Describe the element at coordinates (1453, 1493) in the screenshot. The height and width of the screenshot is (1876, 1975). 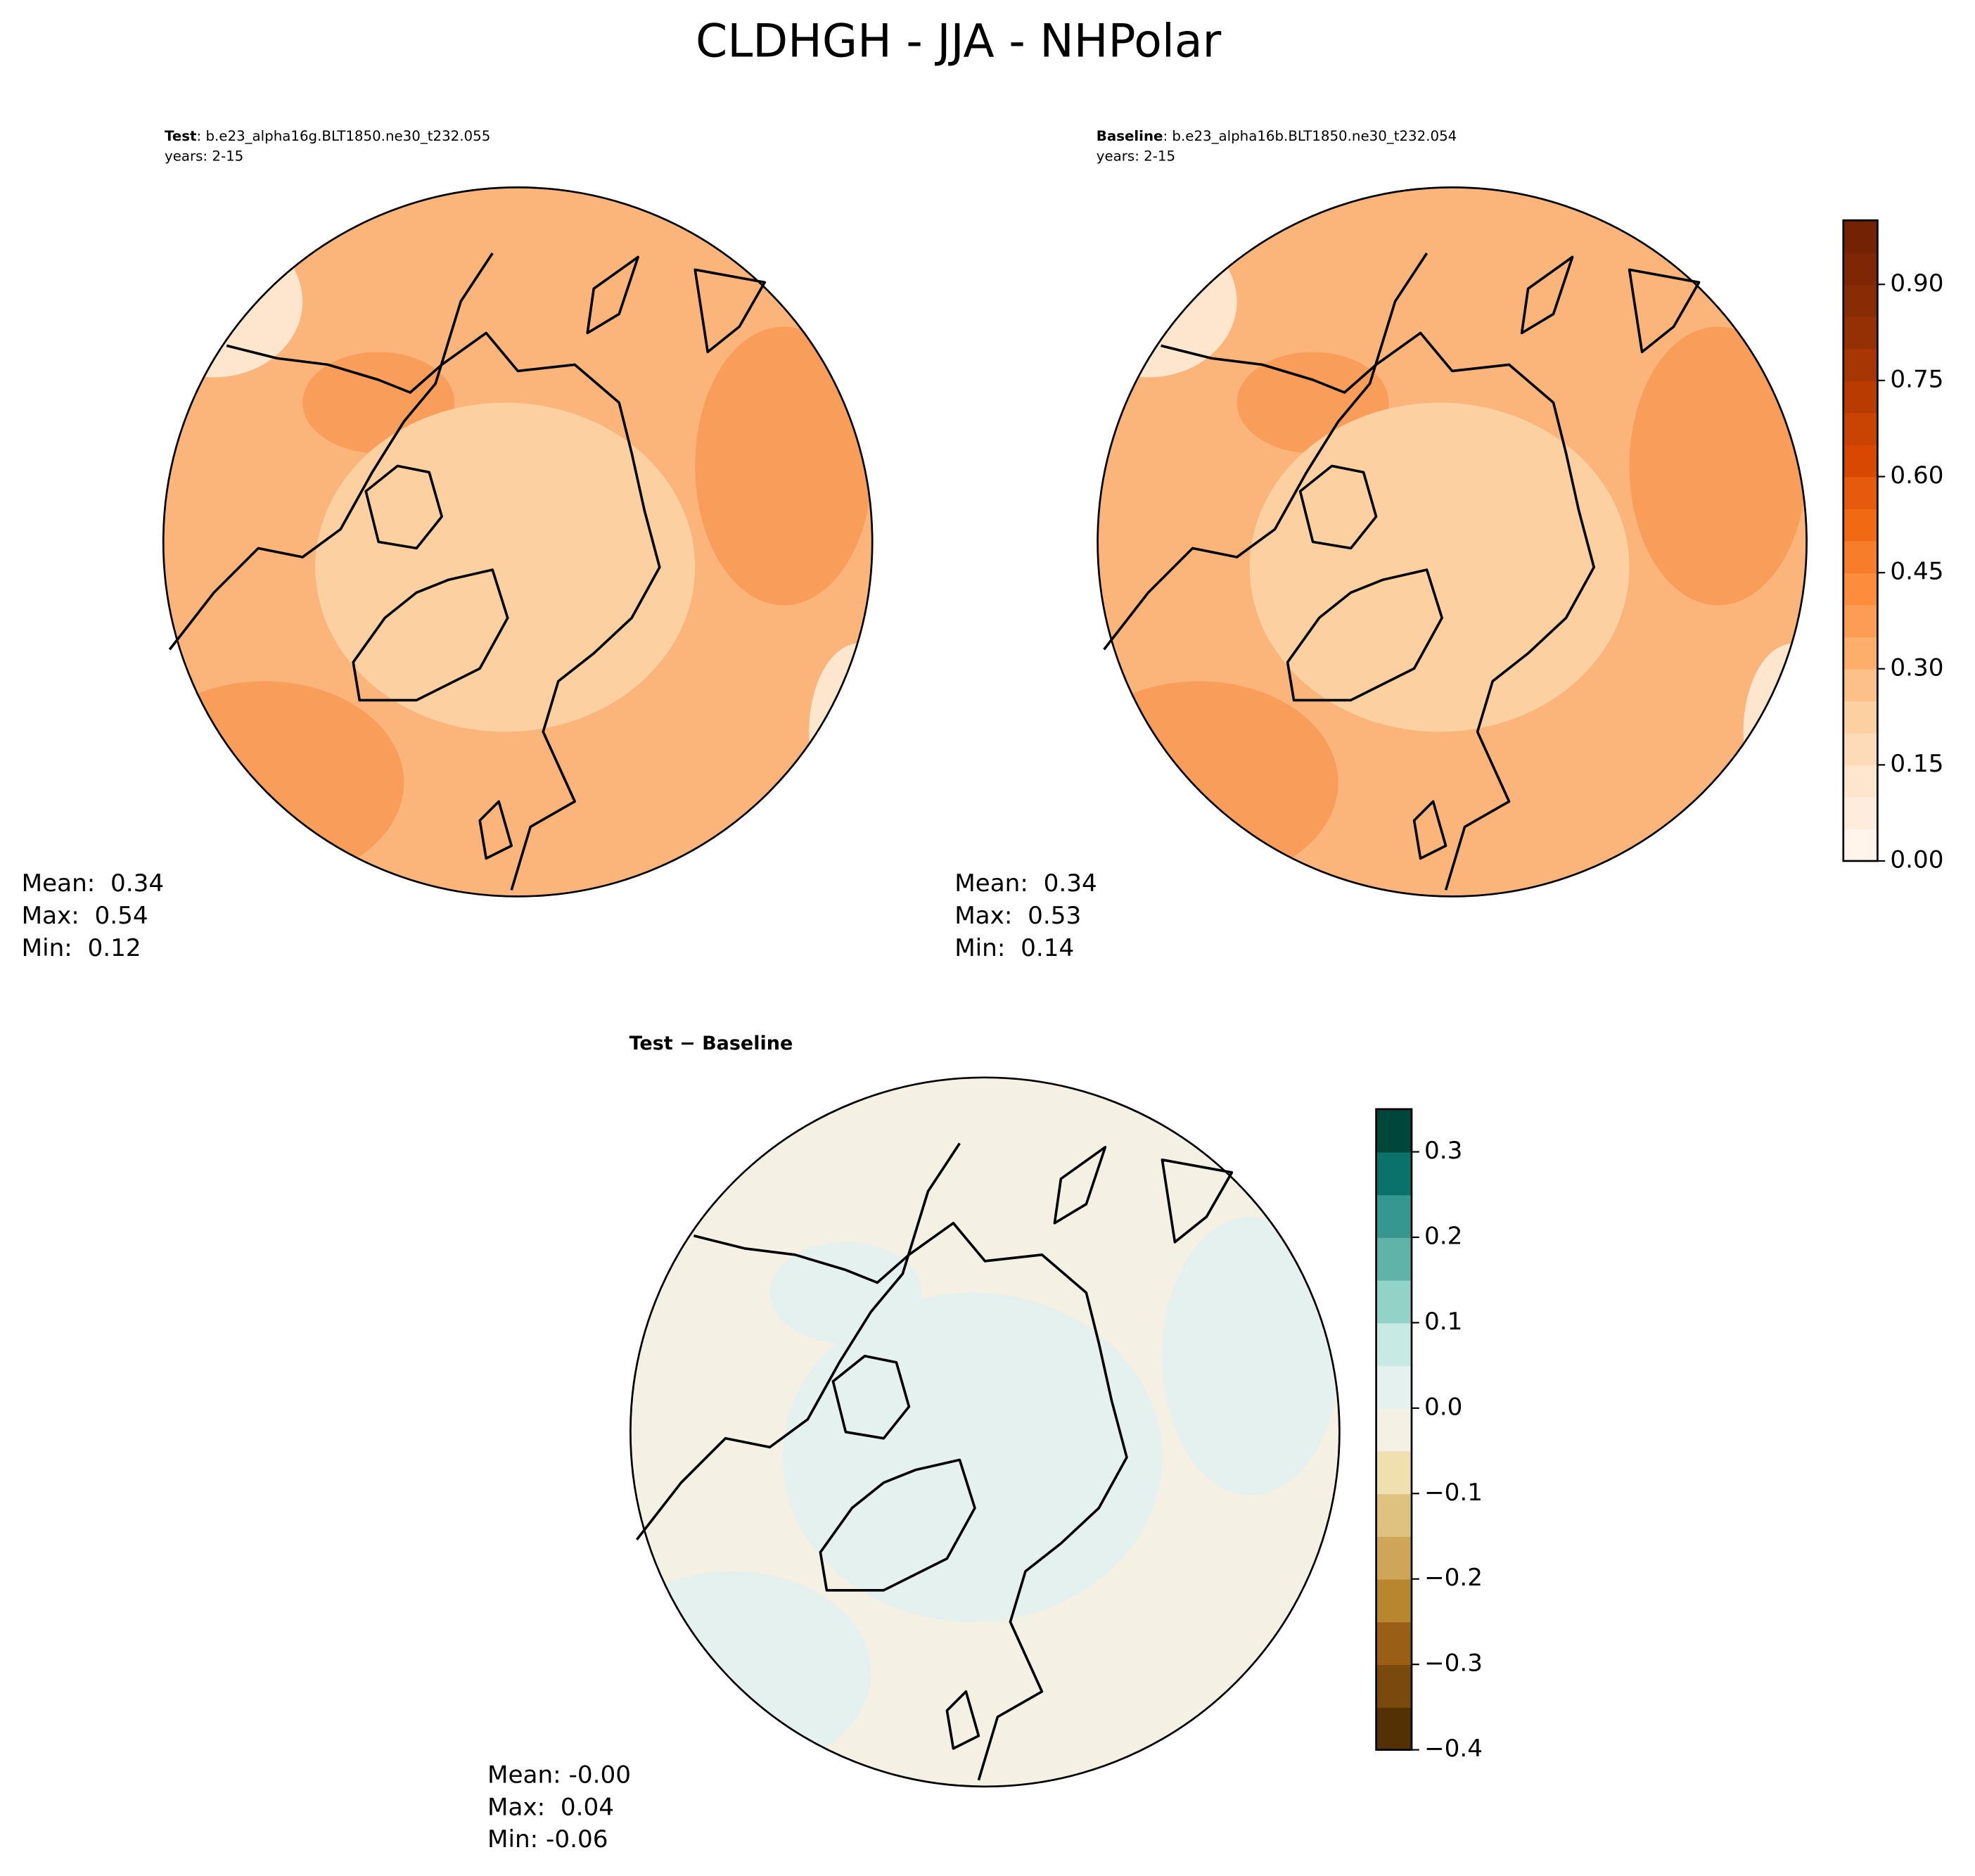
I see `colorbar-tick-label: −0.1` at that location.